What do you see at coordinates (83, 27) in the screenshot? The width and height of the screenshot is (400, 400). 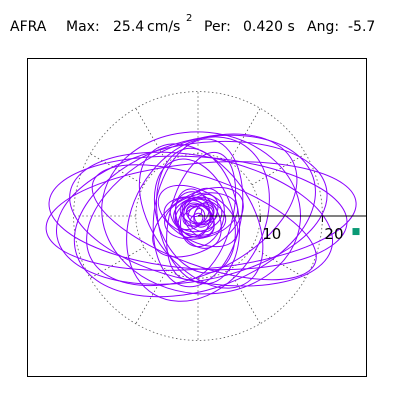 I see `max-label: Max:` at bounding box center [83, 27].